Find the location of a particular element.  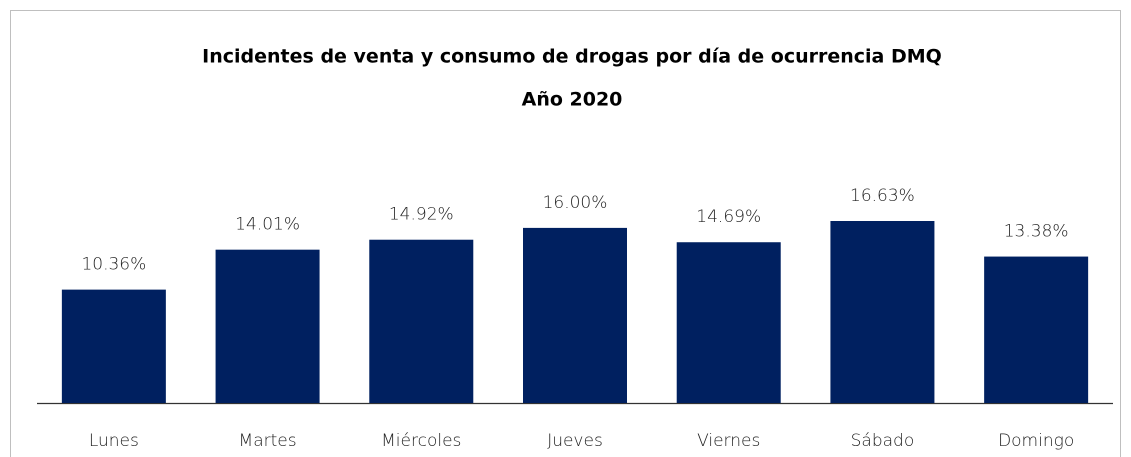

x-tick-label: Viernes is located at coordinates (728, 441).